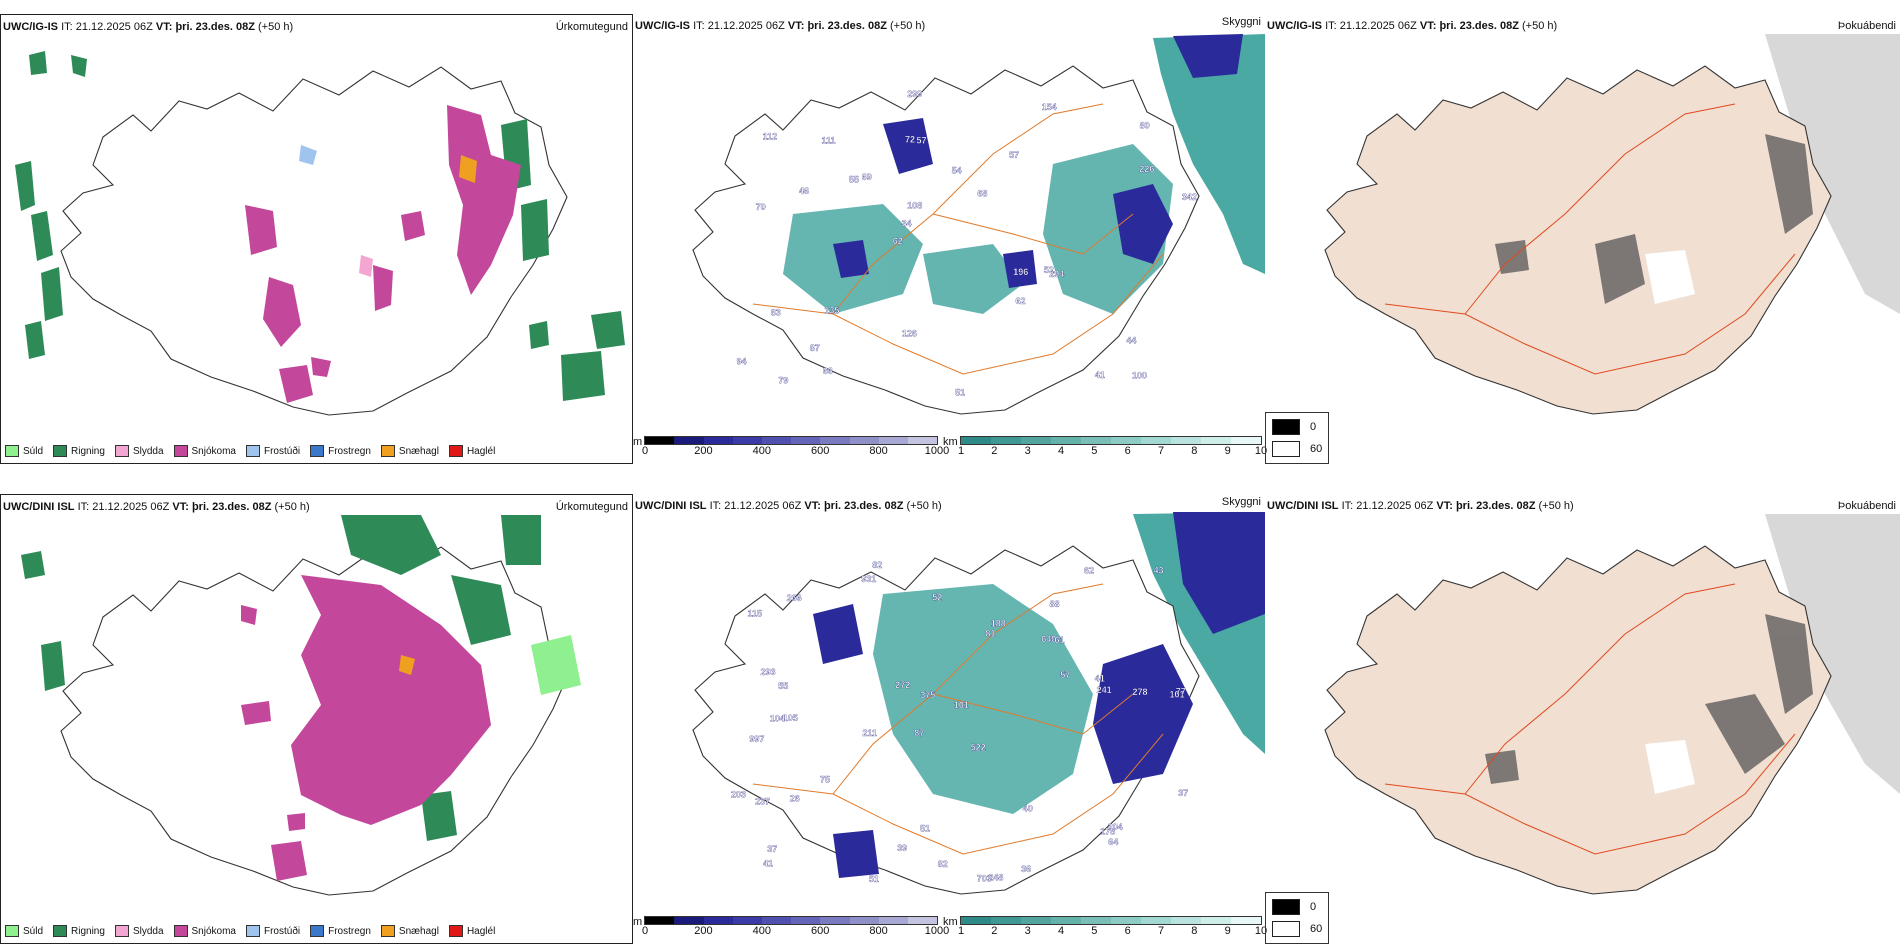  I want to click on colorbar-tick-label: 7, so click(1161, 931).